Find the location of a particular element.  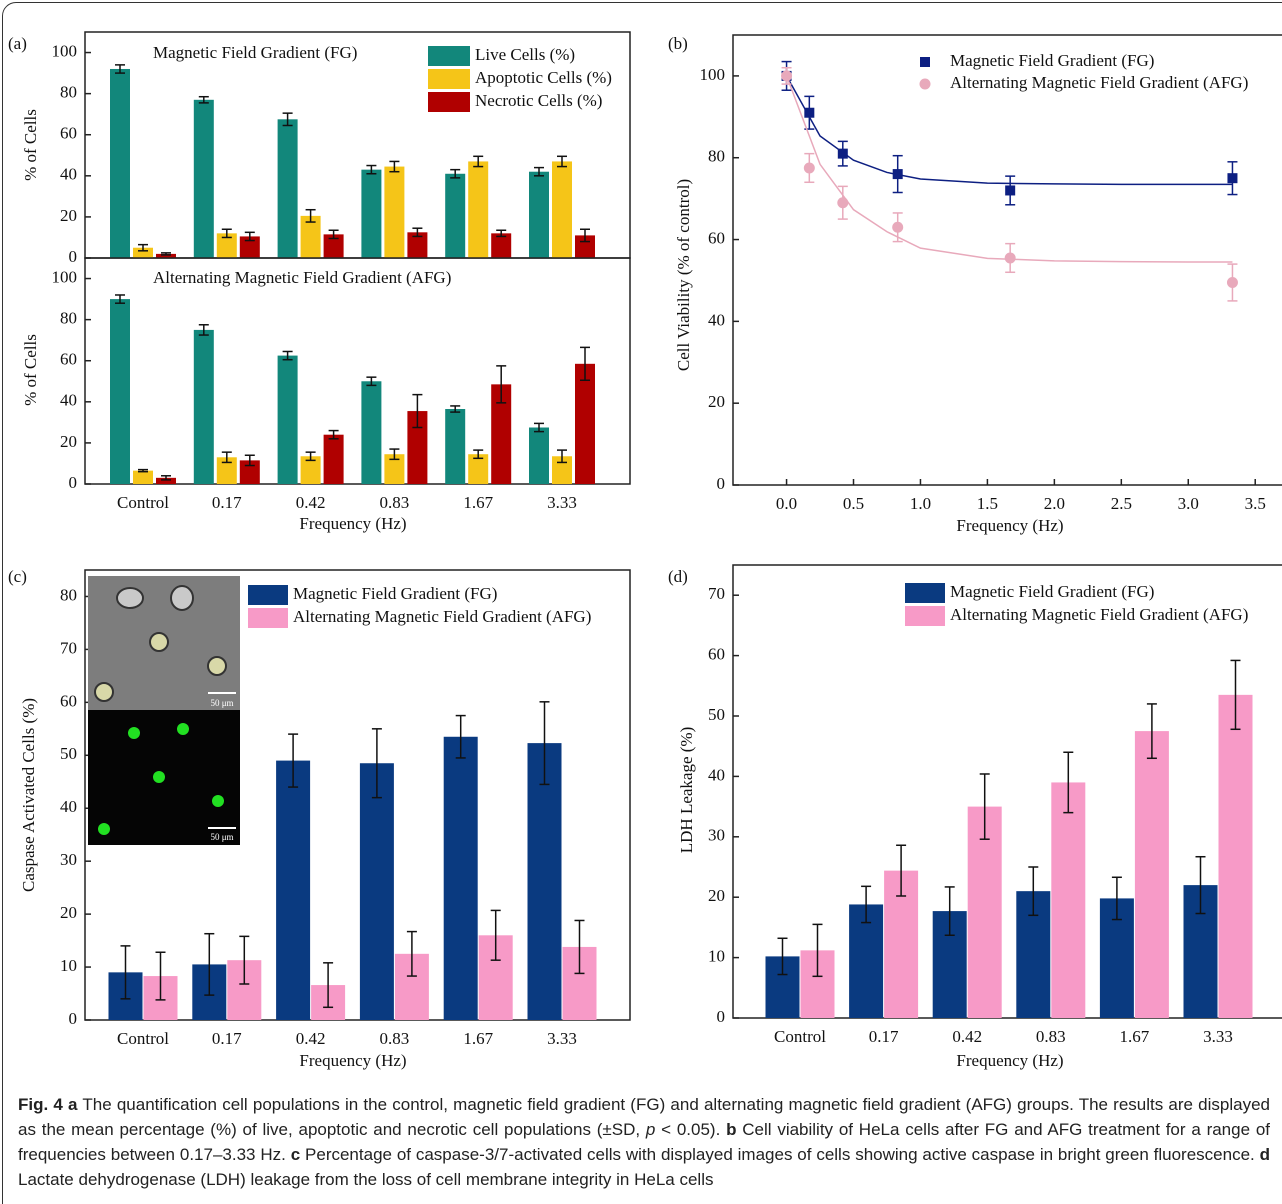

x-tick-label: 0.0 is located at coordinates (786, 503).